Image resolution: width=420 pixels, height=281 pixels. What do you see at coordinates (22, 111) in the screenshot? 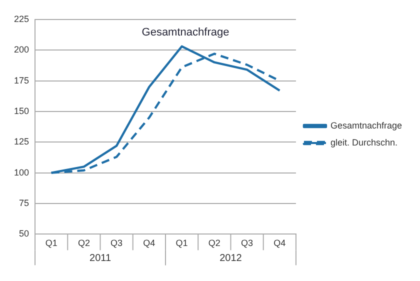
I see `y-tick-label: 150` at bounding box center [22, 111].